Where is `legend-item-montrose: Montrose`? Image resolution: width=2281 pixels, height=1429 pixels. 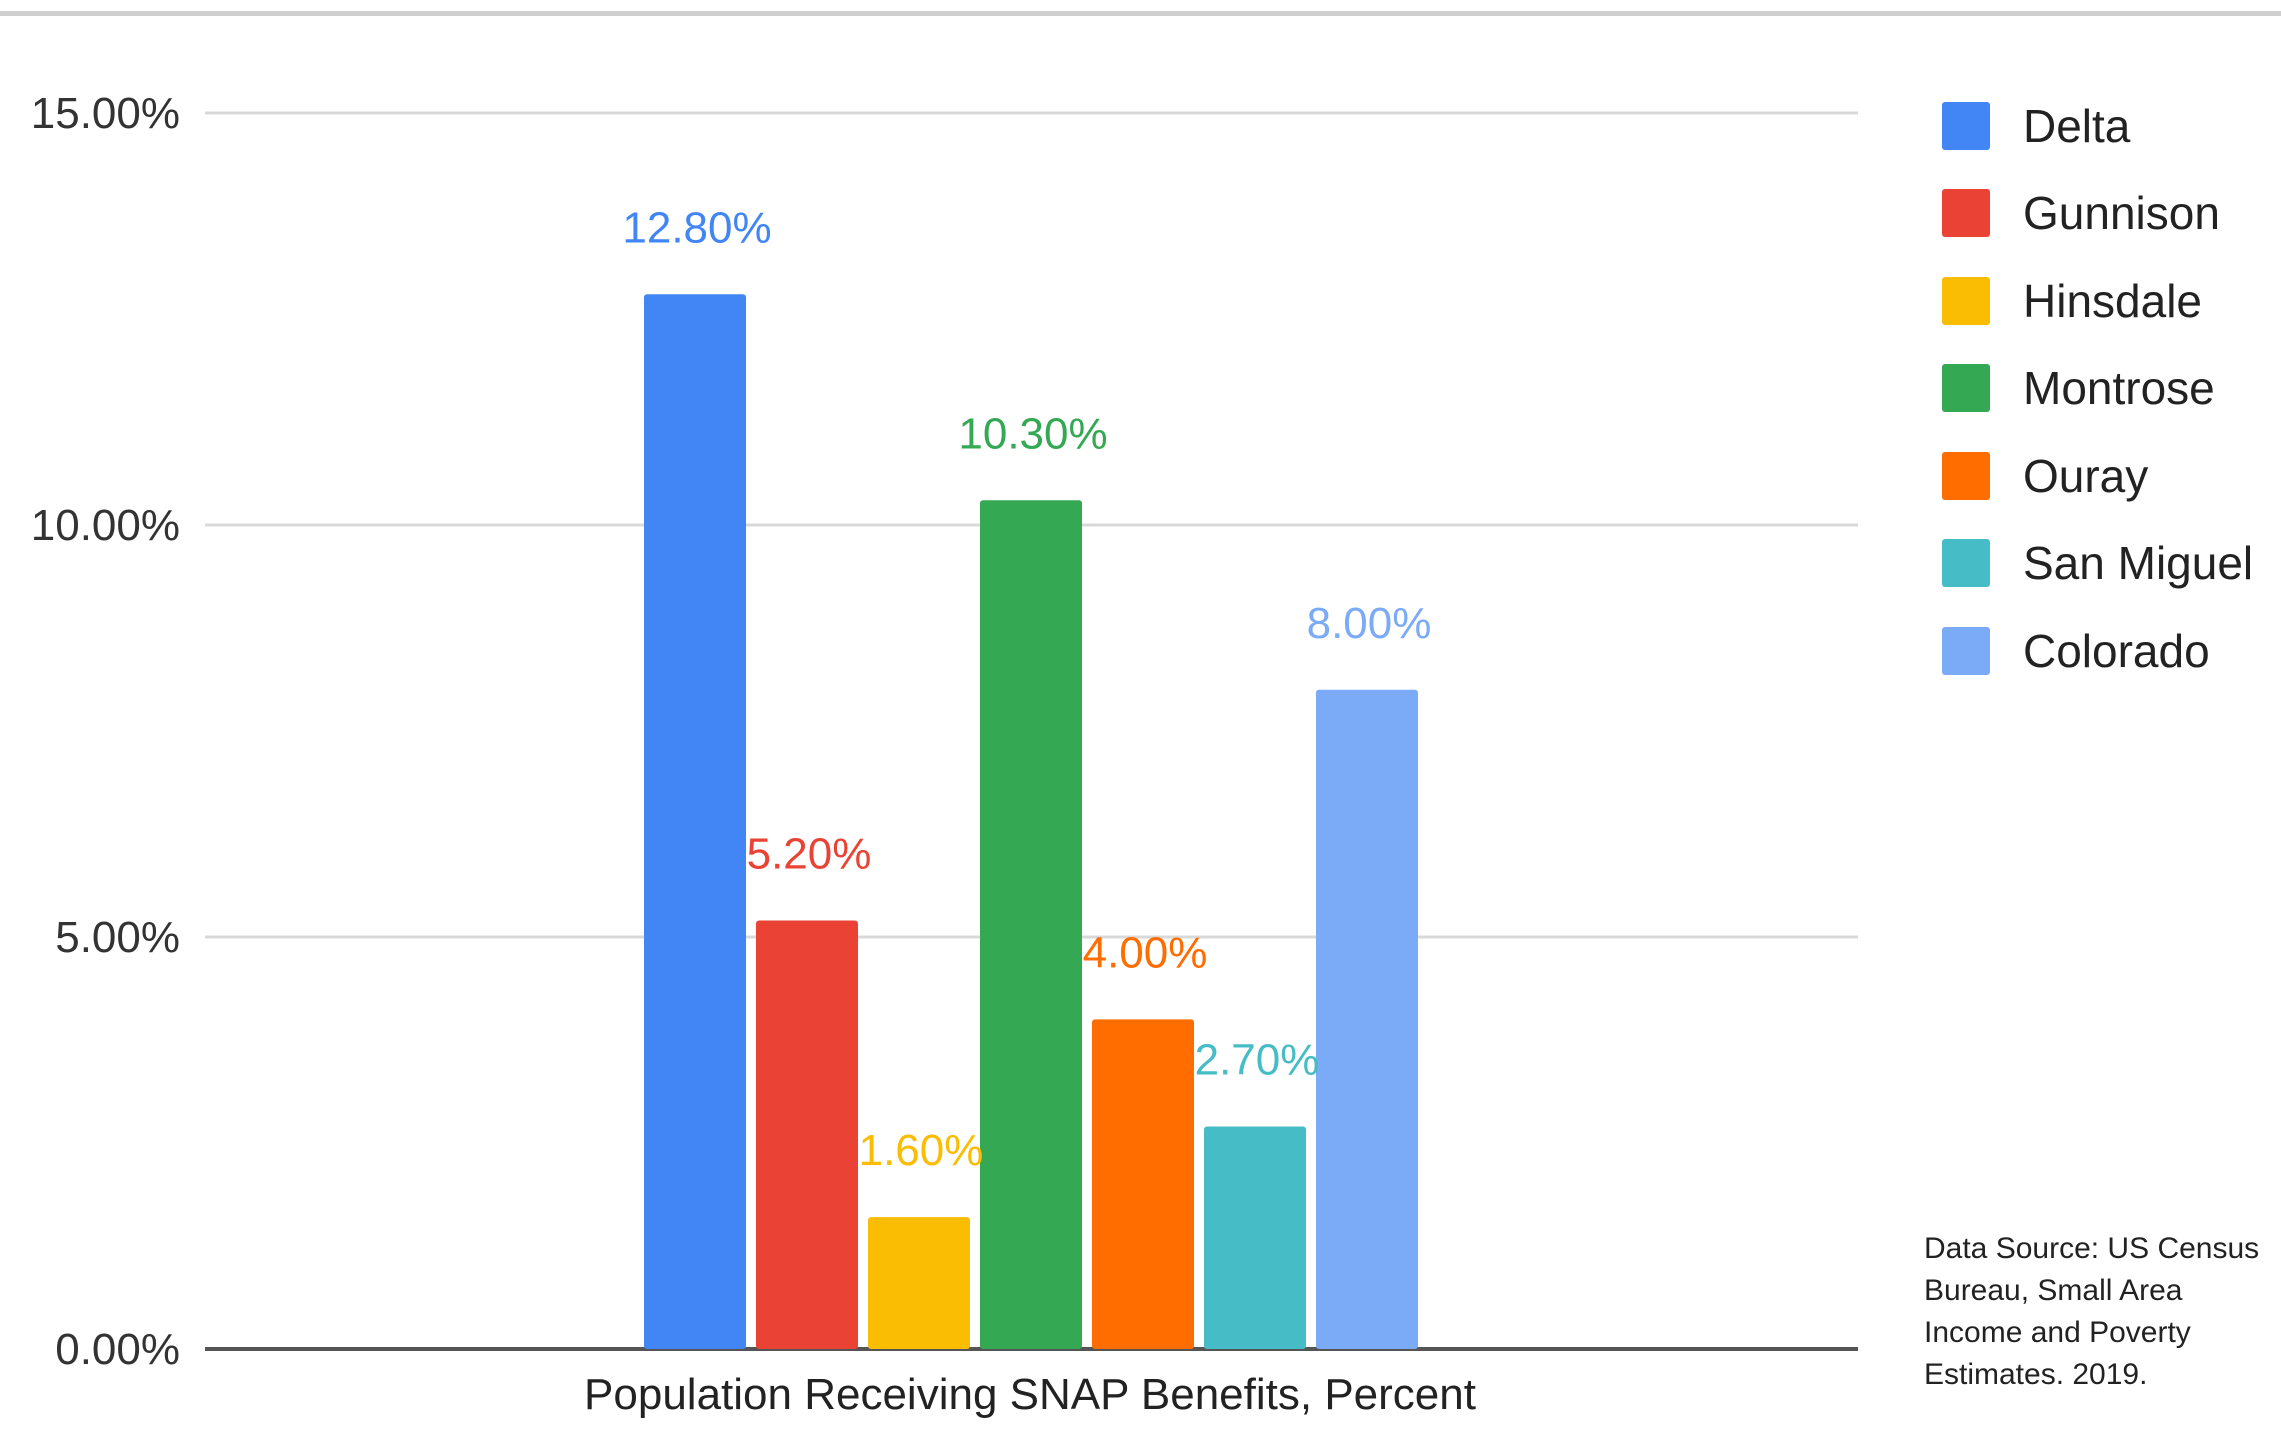
legend-item-montrose: Montrose is located at coordinates (2097, 389).